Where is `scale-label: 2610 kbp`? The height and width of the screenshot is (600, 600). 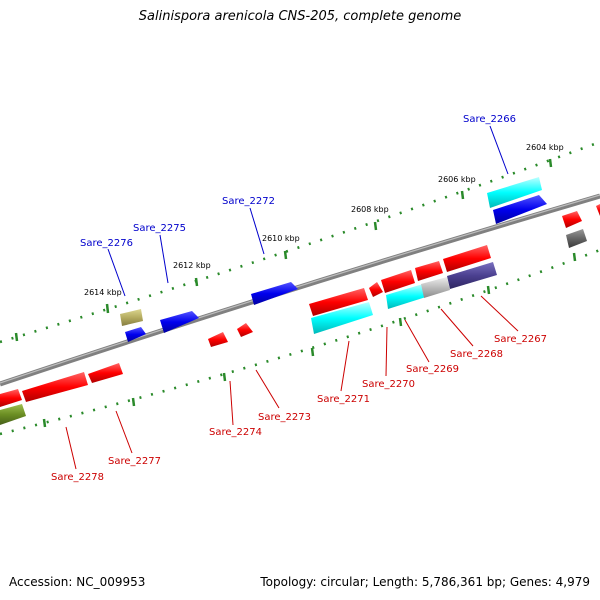 scale-label: 2610 kbp is located at coordinates (281, 238).